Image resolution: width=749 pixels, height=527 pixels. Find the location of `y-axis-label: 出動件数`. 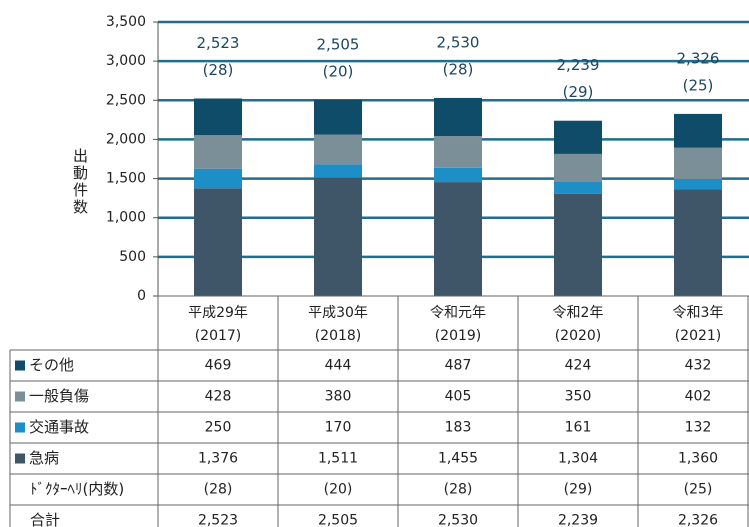

y-axis-label: 出動件数 is located at coordinates (80, 182).